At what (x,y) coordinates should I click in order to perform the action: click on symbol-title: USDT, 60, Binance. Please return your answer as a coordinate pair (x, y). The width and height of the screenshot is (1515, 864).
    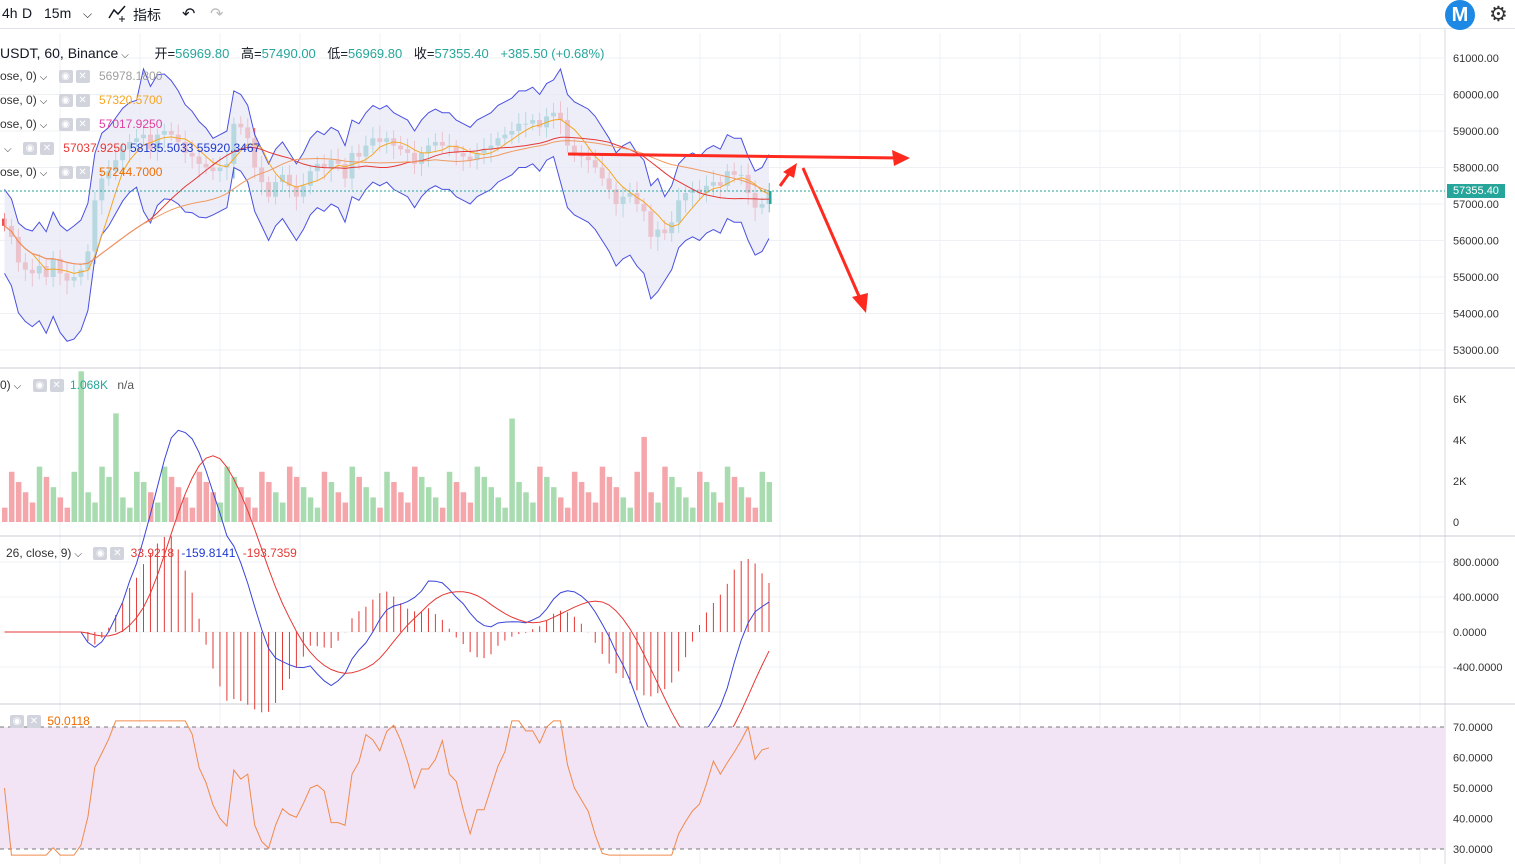
    Looking at the image, I should click on (59, 53).